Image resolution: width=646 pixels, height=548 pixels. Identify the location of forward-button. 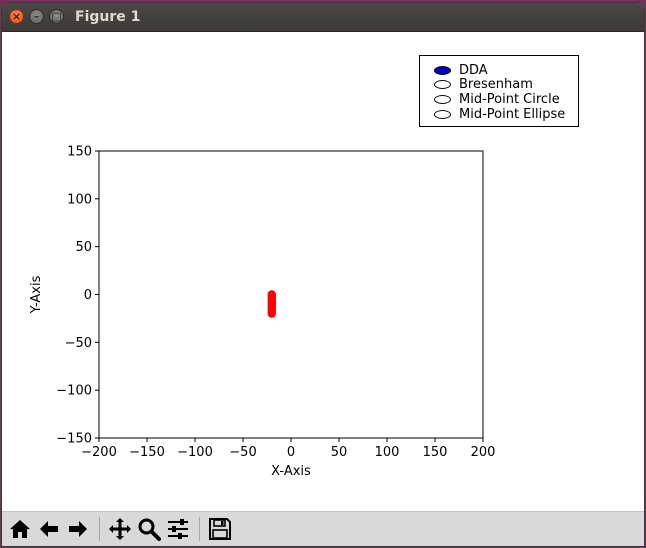
(78, 529).